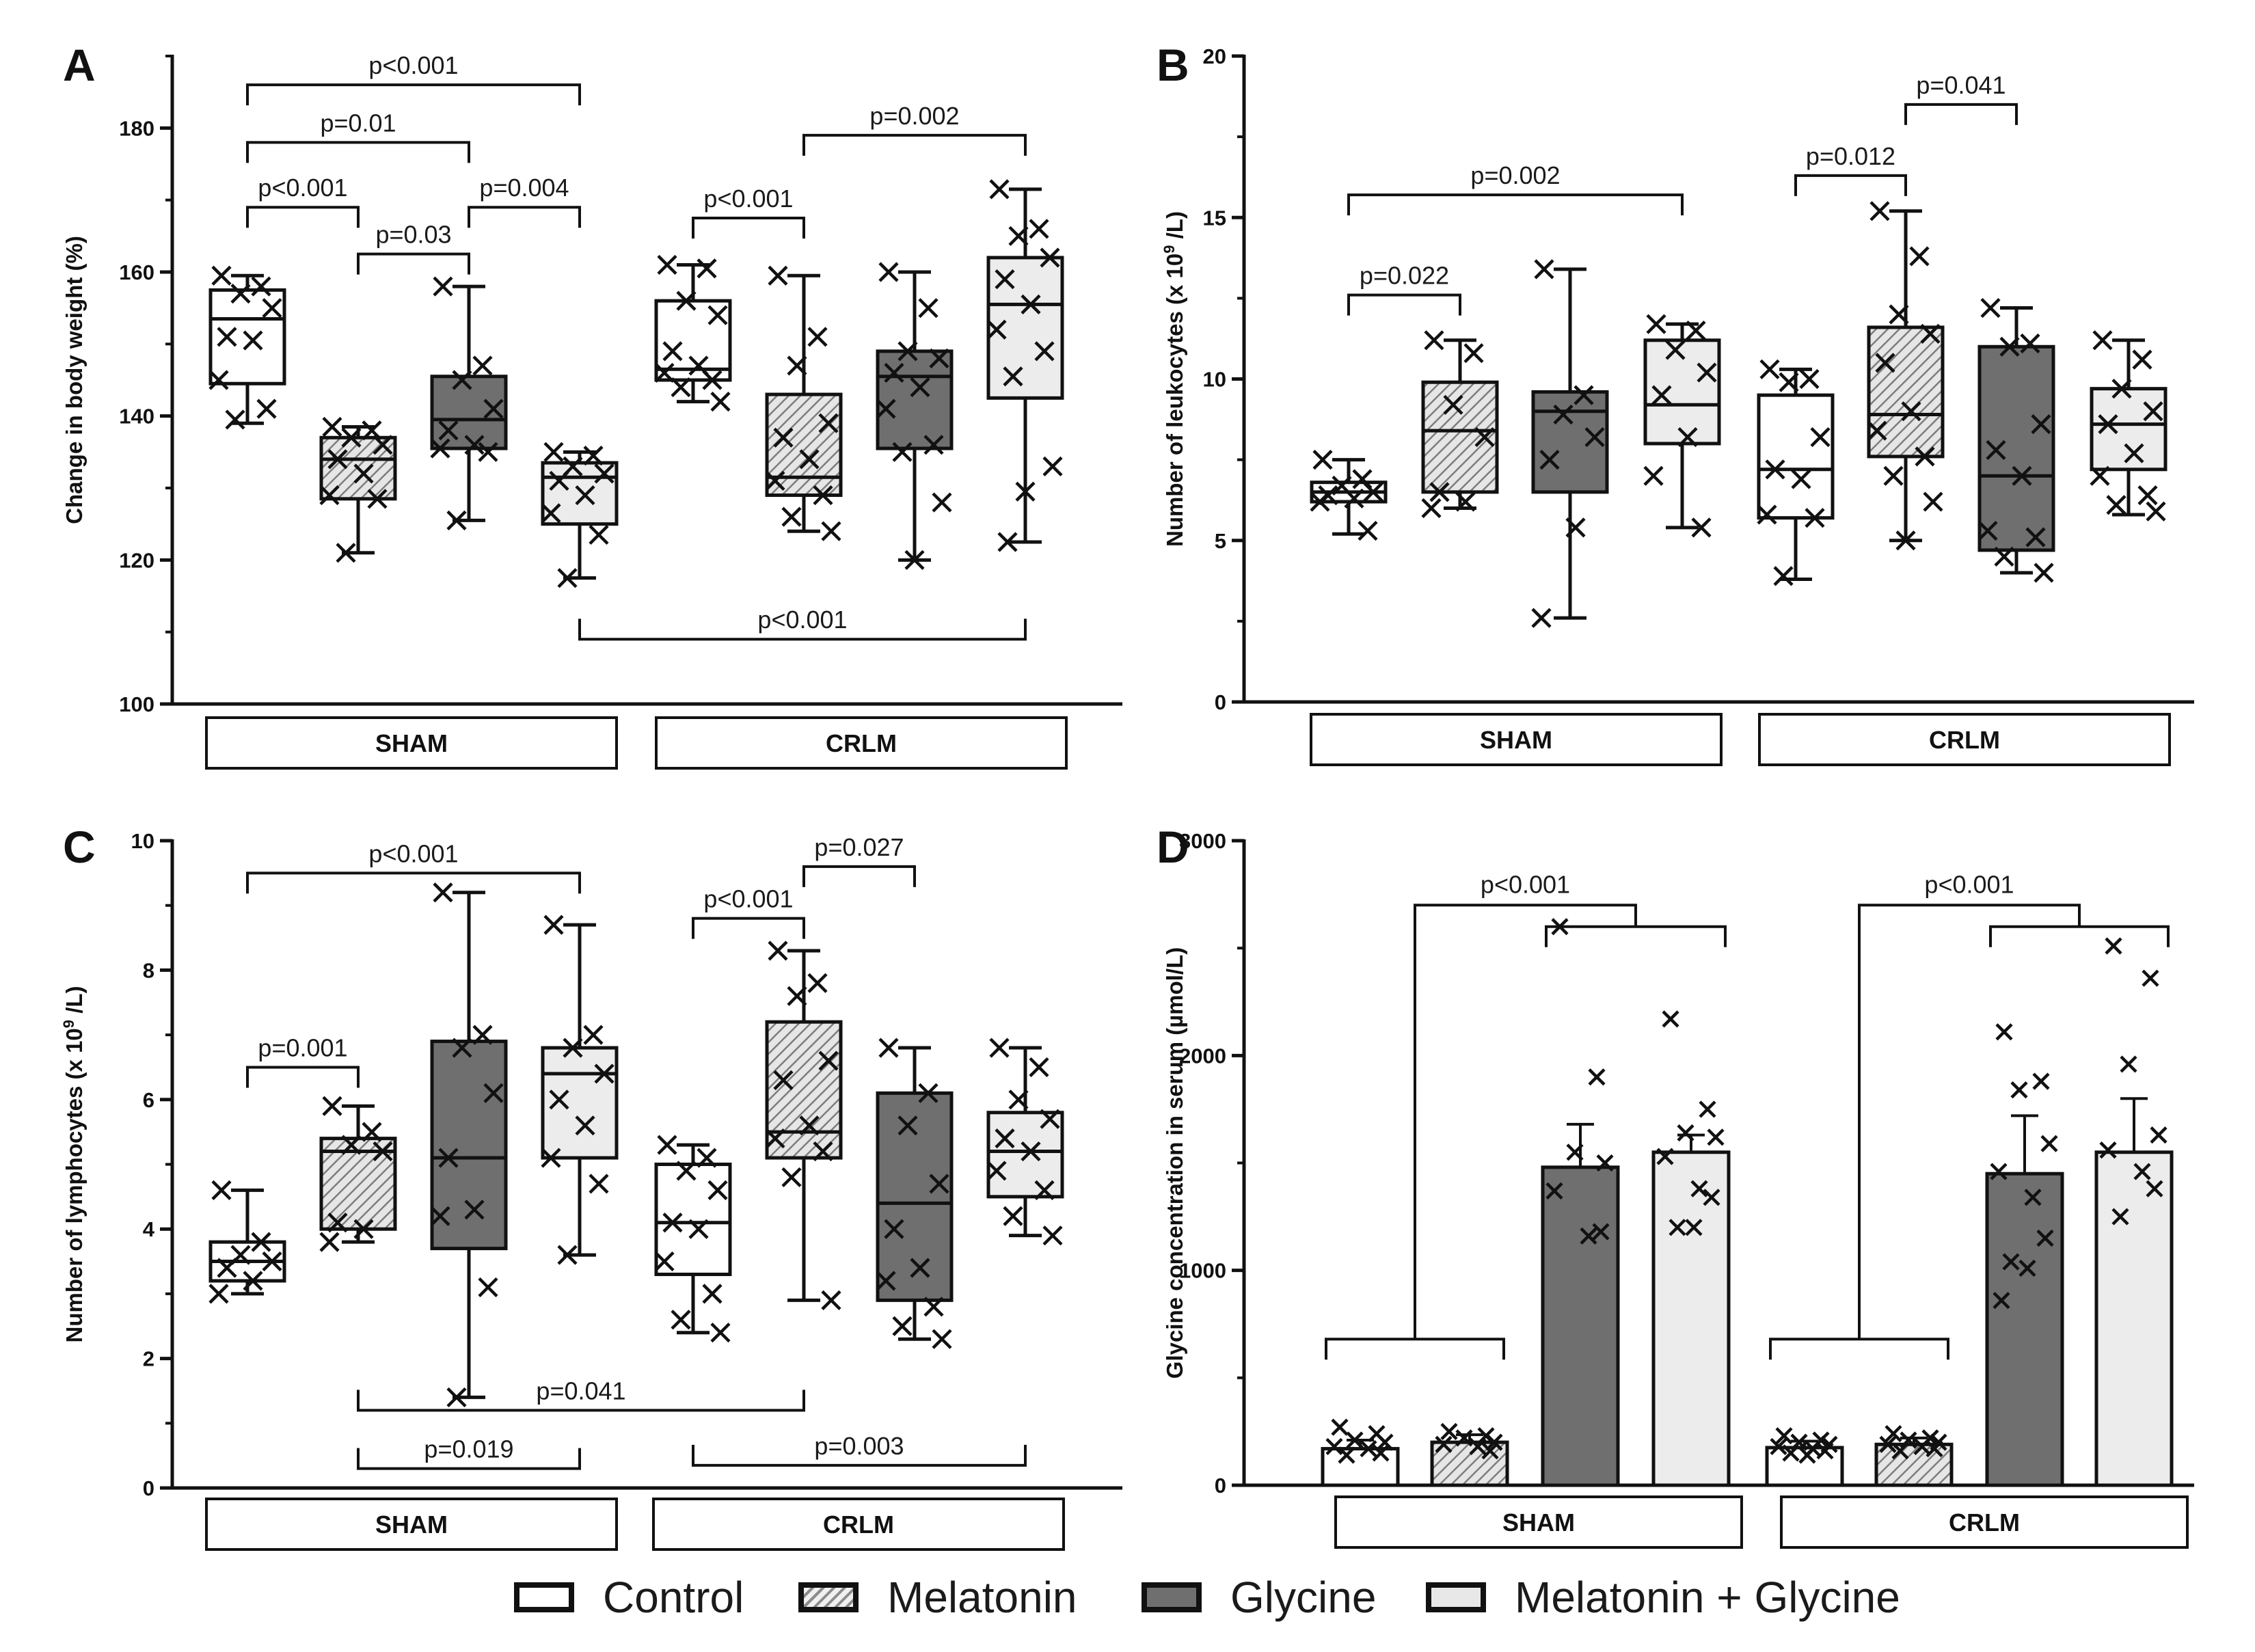 This screenshot has width=2255, height=1652. I want to click on y-axis-label: Number of lymphocytes (x 109 /L), so click(73, 1164).